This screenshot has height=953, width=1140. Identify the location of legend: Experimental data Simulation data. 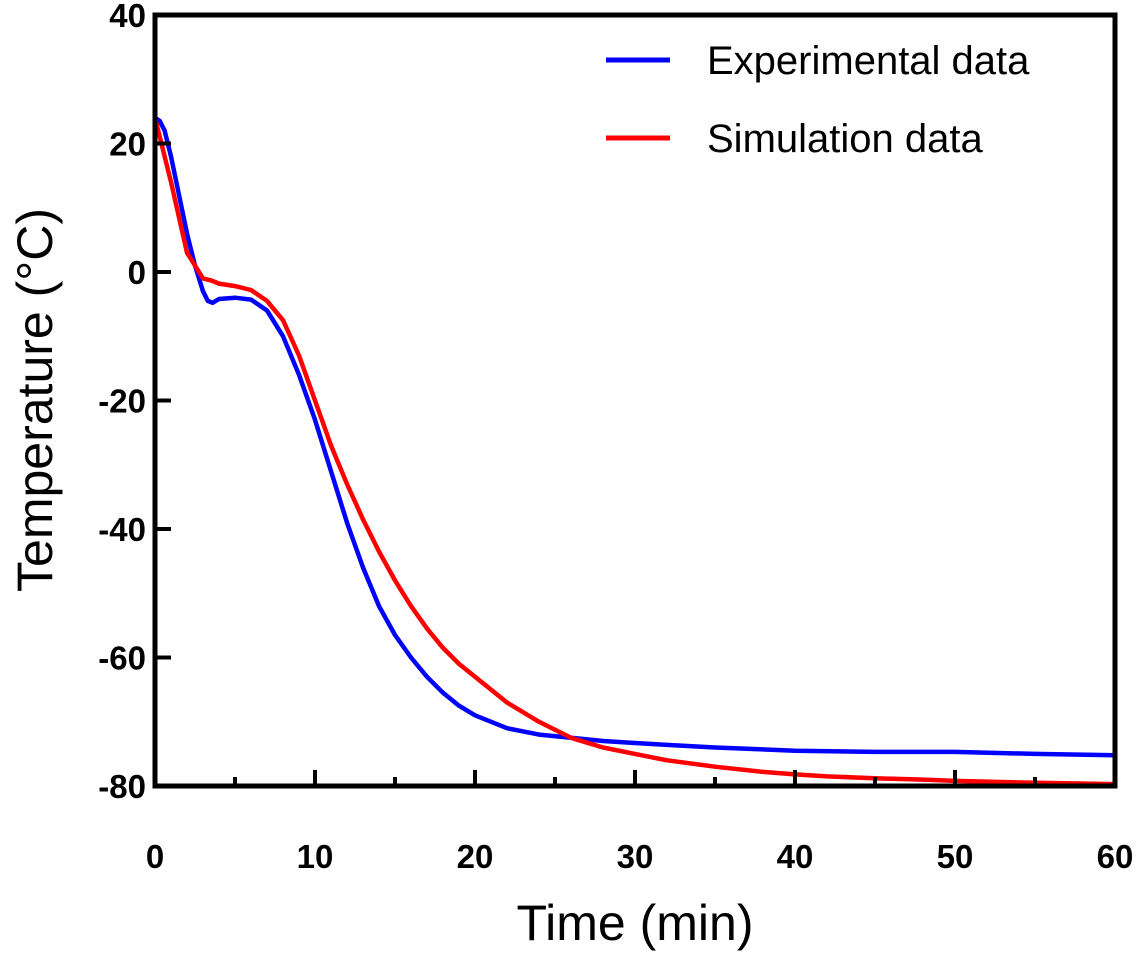
(818, 100).